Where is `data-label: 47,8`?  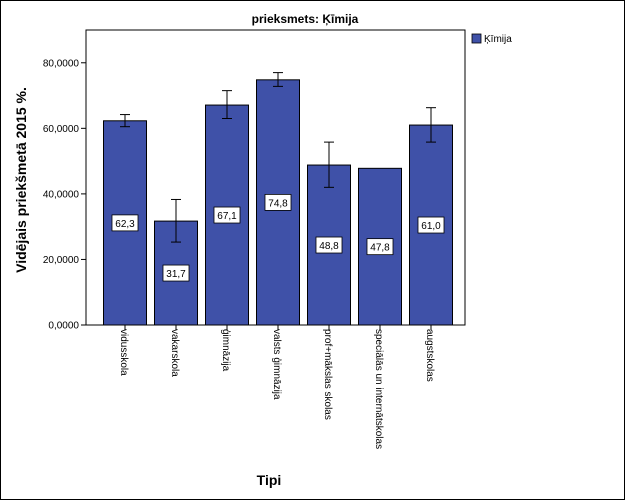
data-label: 47,8 is located at coordinates (380, 248).